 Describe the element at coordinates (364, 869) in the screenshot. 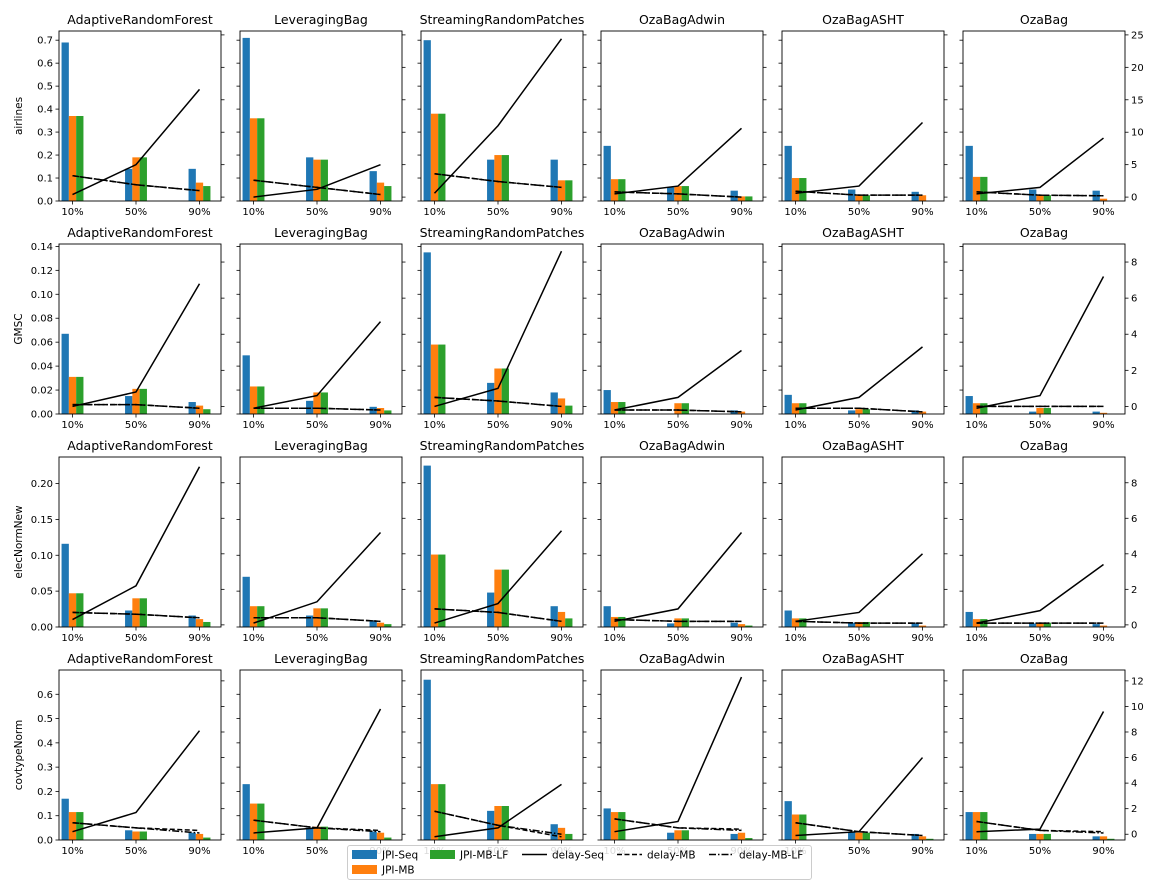

I see `legend-swatch-JPI-MB` at that location.